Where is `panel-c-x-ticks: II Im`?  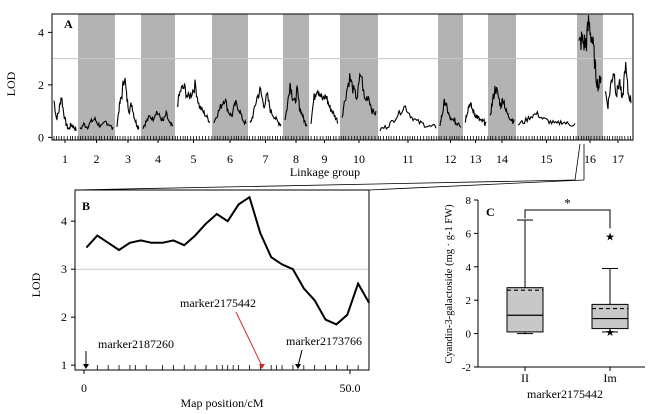 panel-c-x-ticks: II Im is located at coordinates (569, 376).